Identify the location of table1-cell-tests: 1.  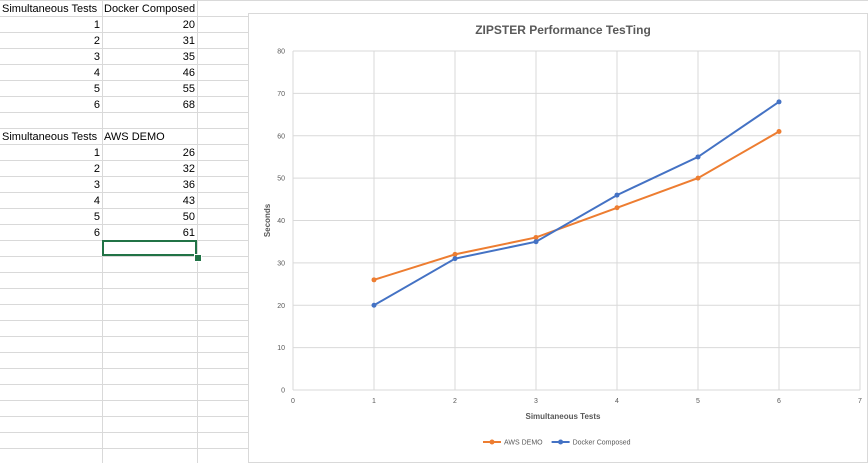
(96, 25).